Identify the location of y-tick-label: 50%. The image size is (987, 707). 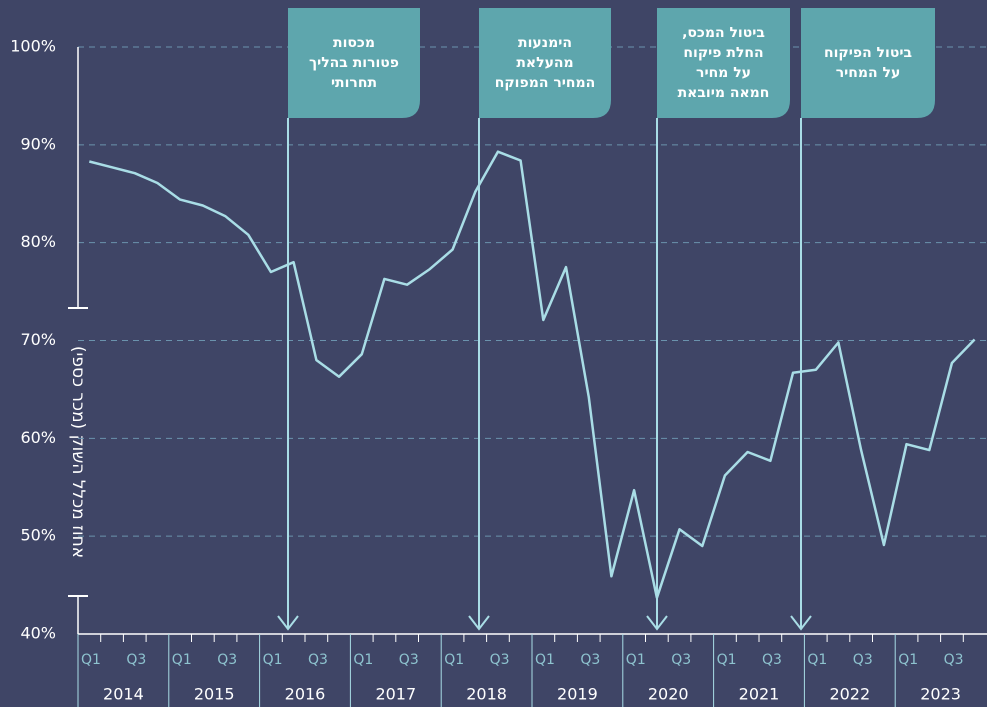
(38, 535).